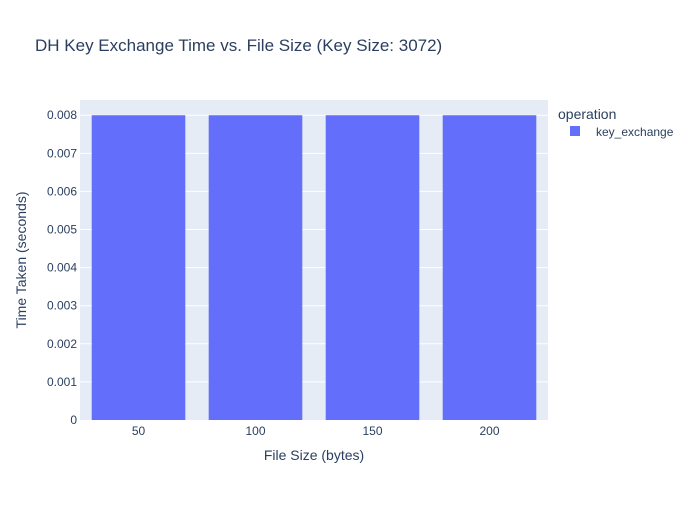 The width and height of the screenshot is (700, 505). I want to click on x-tick-label: 200, so click(489, 431).